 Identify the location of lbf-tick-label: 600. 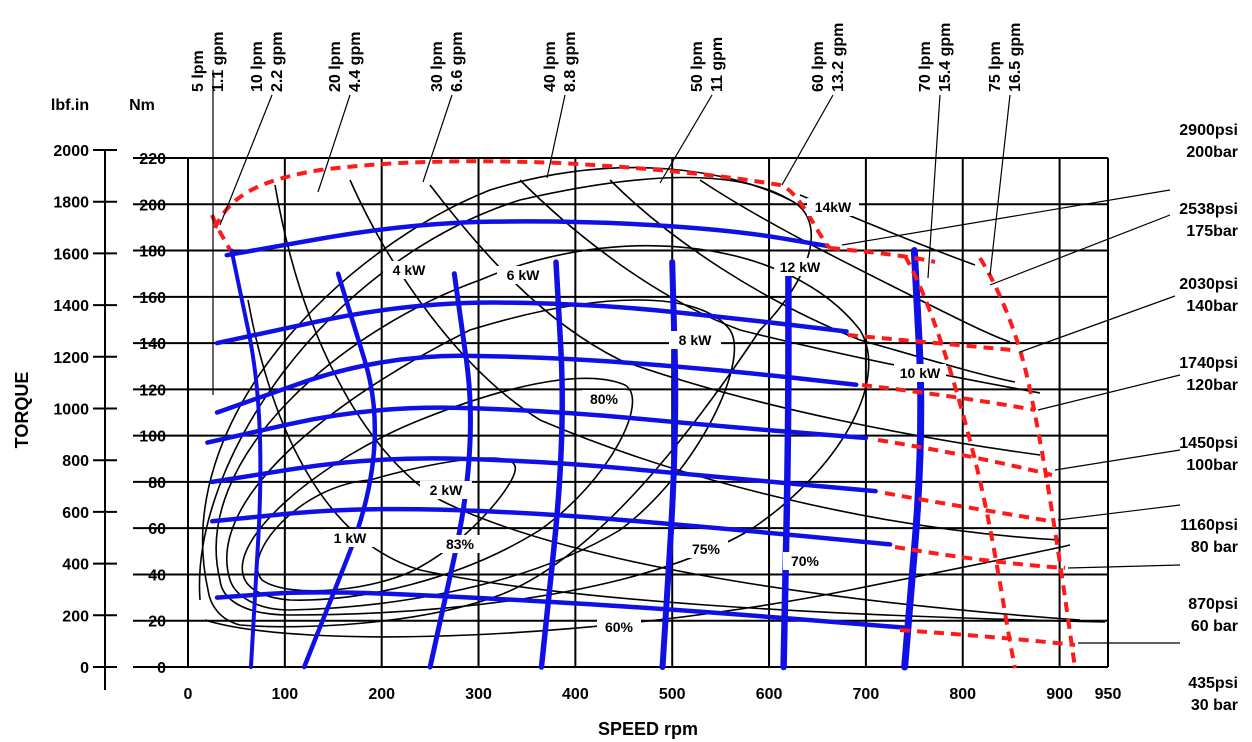
(75, 513).